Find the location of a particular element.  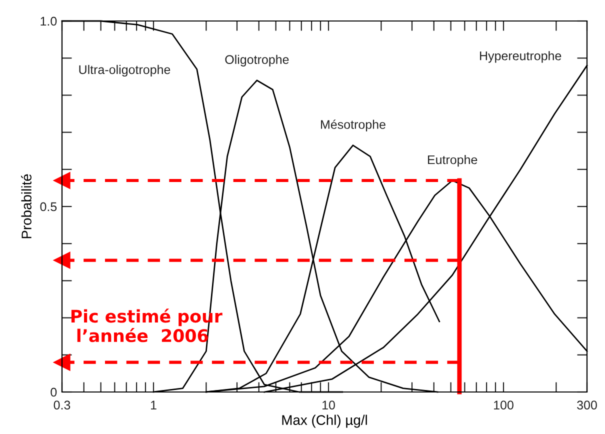

x-tick-label: 10 is located at coordinates (328, 405).